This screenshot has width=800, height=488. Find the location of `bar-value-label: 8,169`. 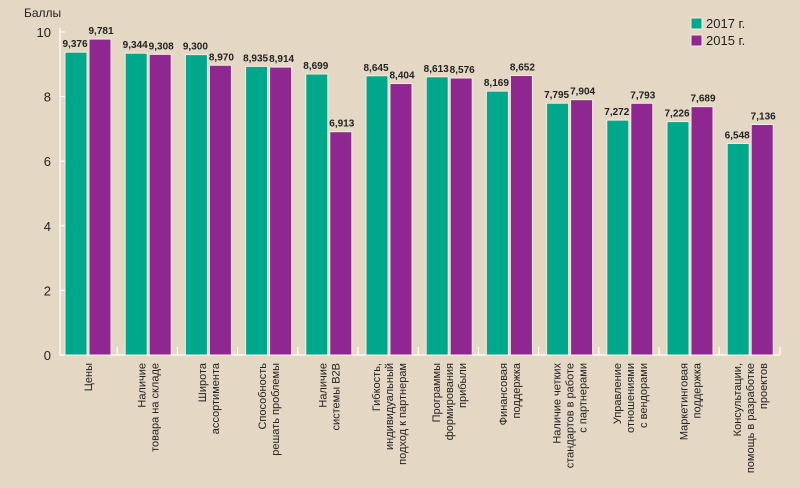

bar-value-label: 8,169 is located at coordinates (496, 83).